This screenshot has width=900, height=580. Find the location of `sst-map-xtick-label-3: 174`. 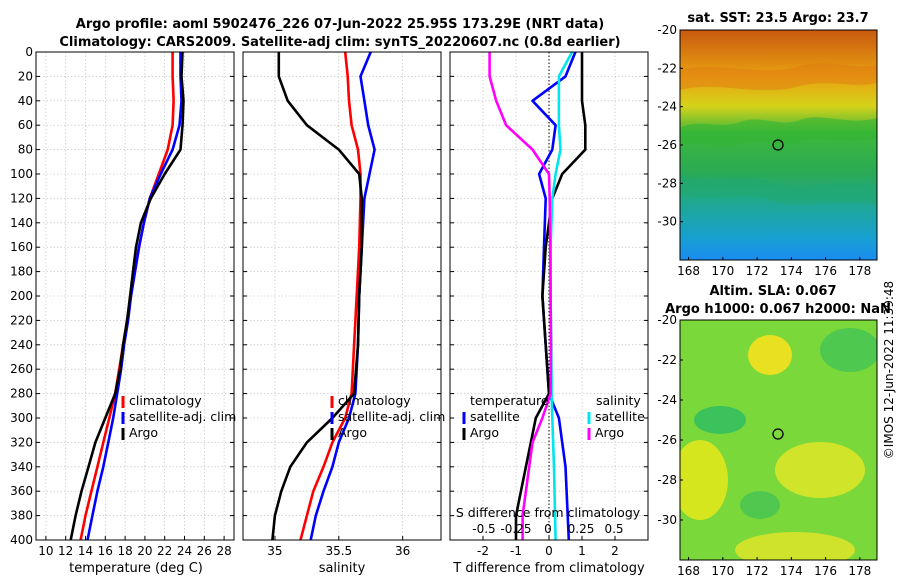

sst-map-xtick-label-3: 174 is located at coordinates (791, 271).